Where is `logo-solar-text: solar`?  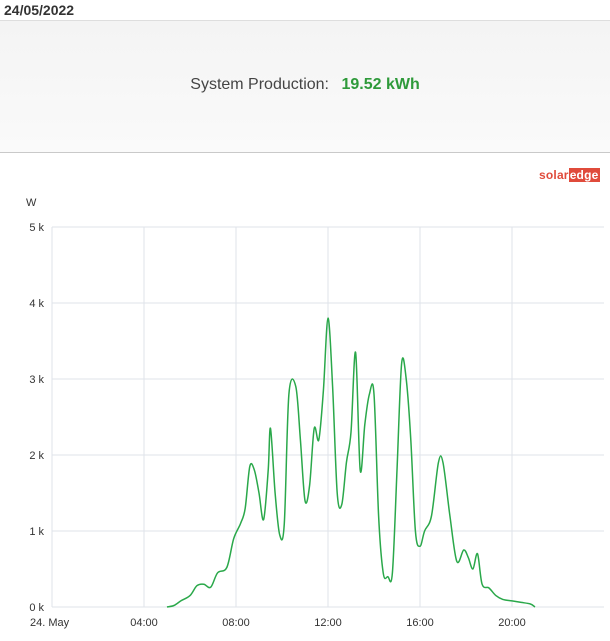 logo-solar-text: solar is located at coordinates (554, 175).